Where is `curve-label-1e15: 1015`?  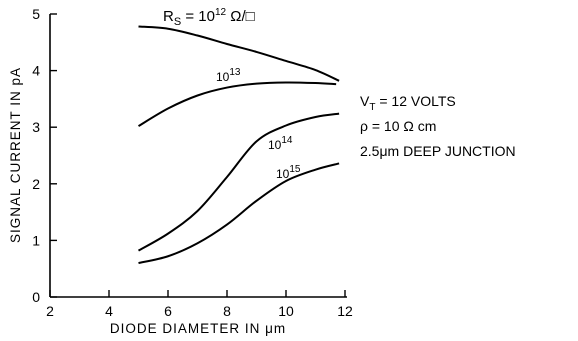 curve-label-1e15: 1015 is located at coordinates (288, 172).